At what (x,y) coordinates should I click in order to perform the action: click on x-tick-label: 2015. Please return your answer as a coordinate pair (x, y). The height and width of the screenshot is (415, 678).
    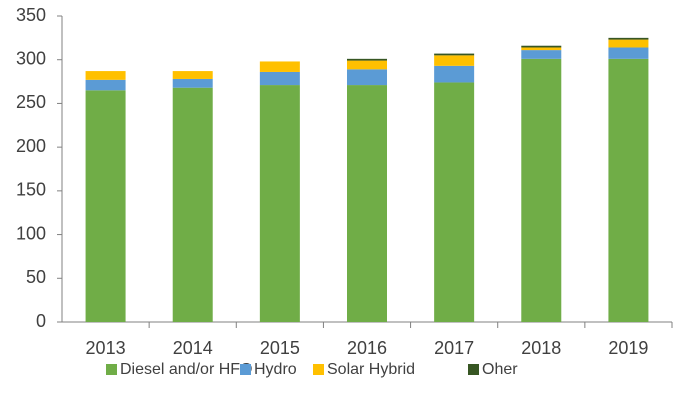
    Looking at the image, I should click on (280, 348).